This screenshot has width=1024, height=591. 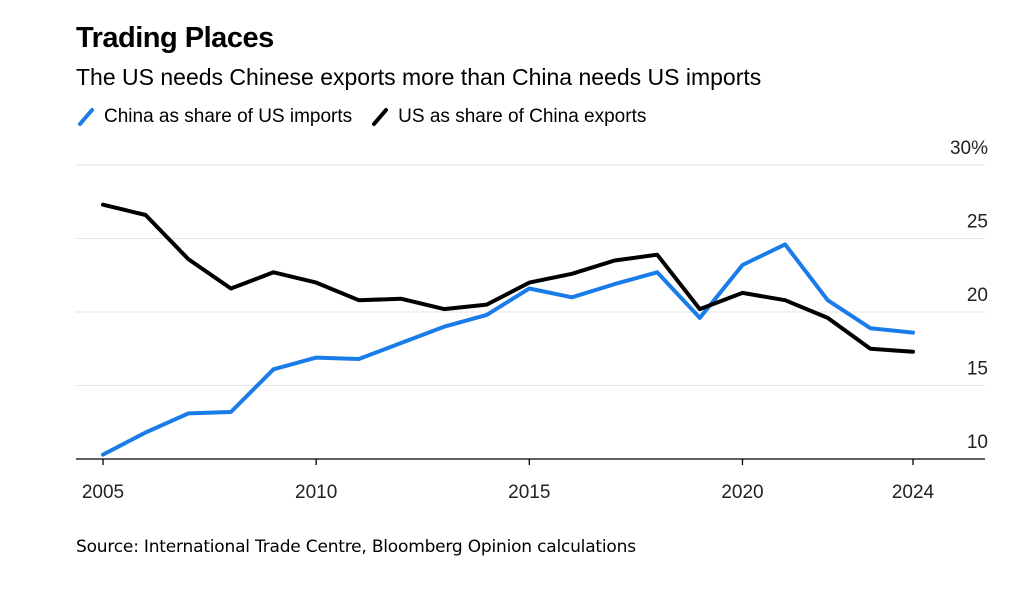 I want to click on x-tick-label: 2005, so click(x=103, y=492).